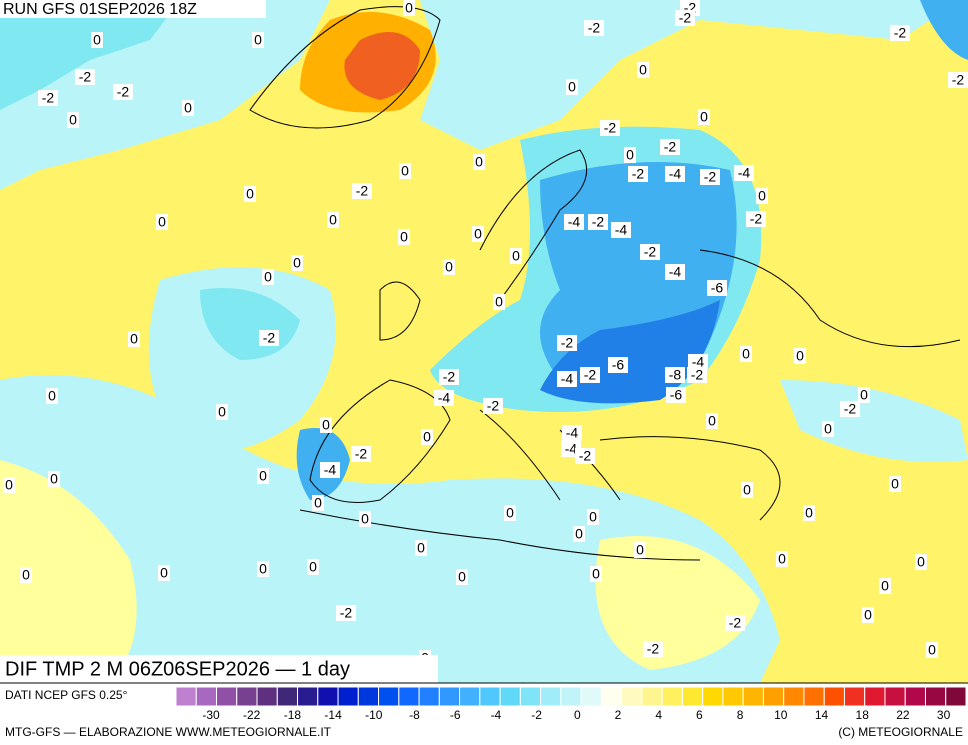 The width and height of the screenshot is (968, 745). I want to click on colorbar-tick-label: -2, so click(536, 715).